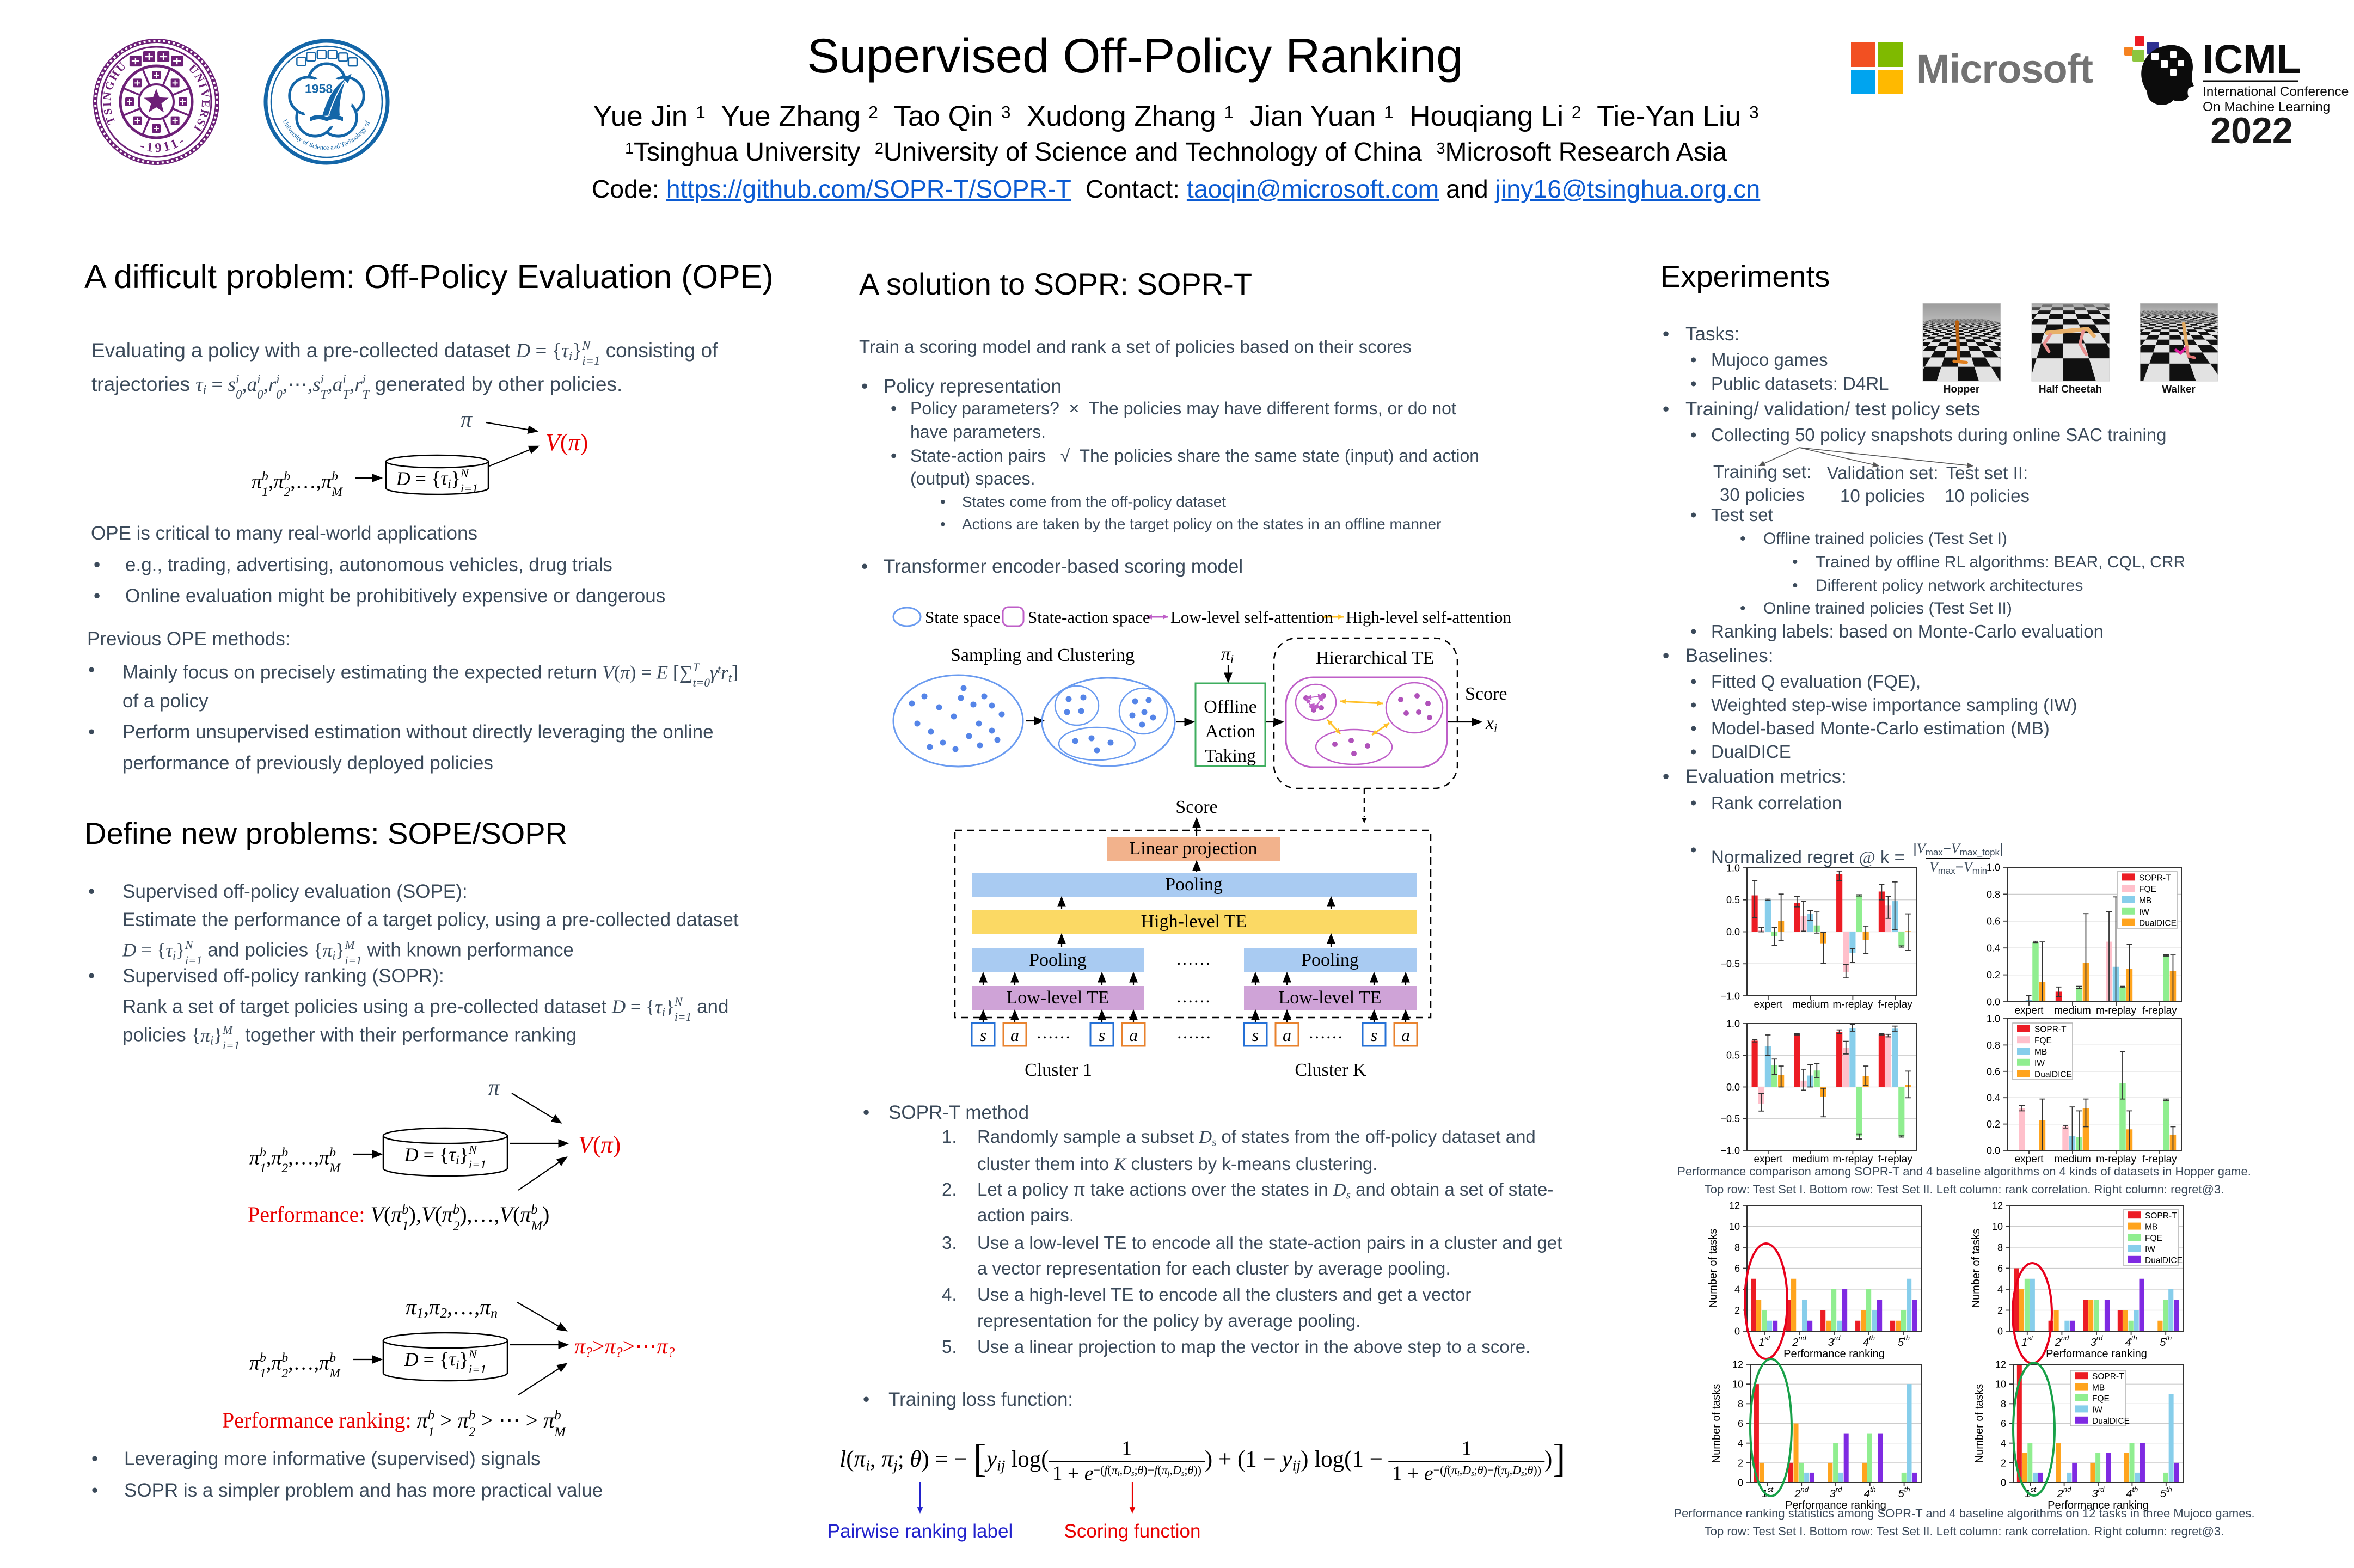  Describe the element at coordinates (319, 89) in the screenshot. I see `svg-text: 1958` at that location.